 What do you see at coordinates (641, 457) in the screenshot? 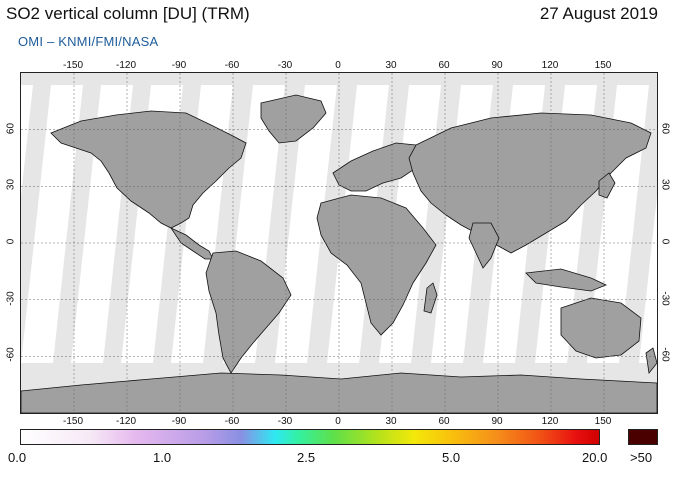
I see `colorbar-overflow-label: >50` at bounding box center [641, 457].